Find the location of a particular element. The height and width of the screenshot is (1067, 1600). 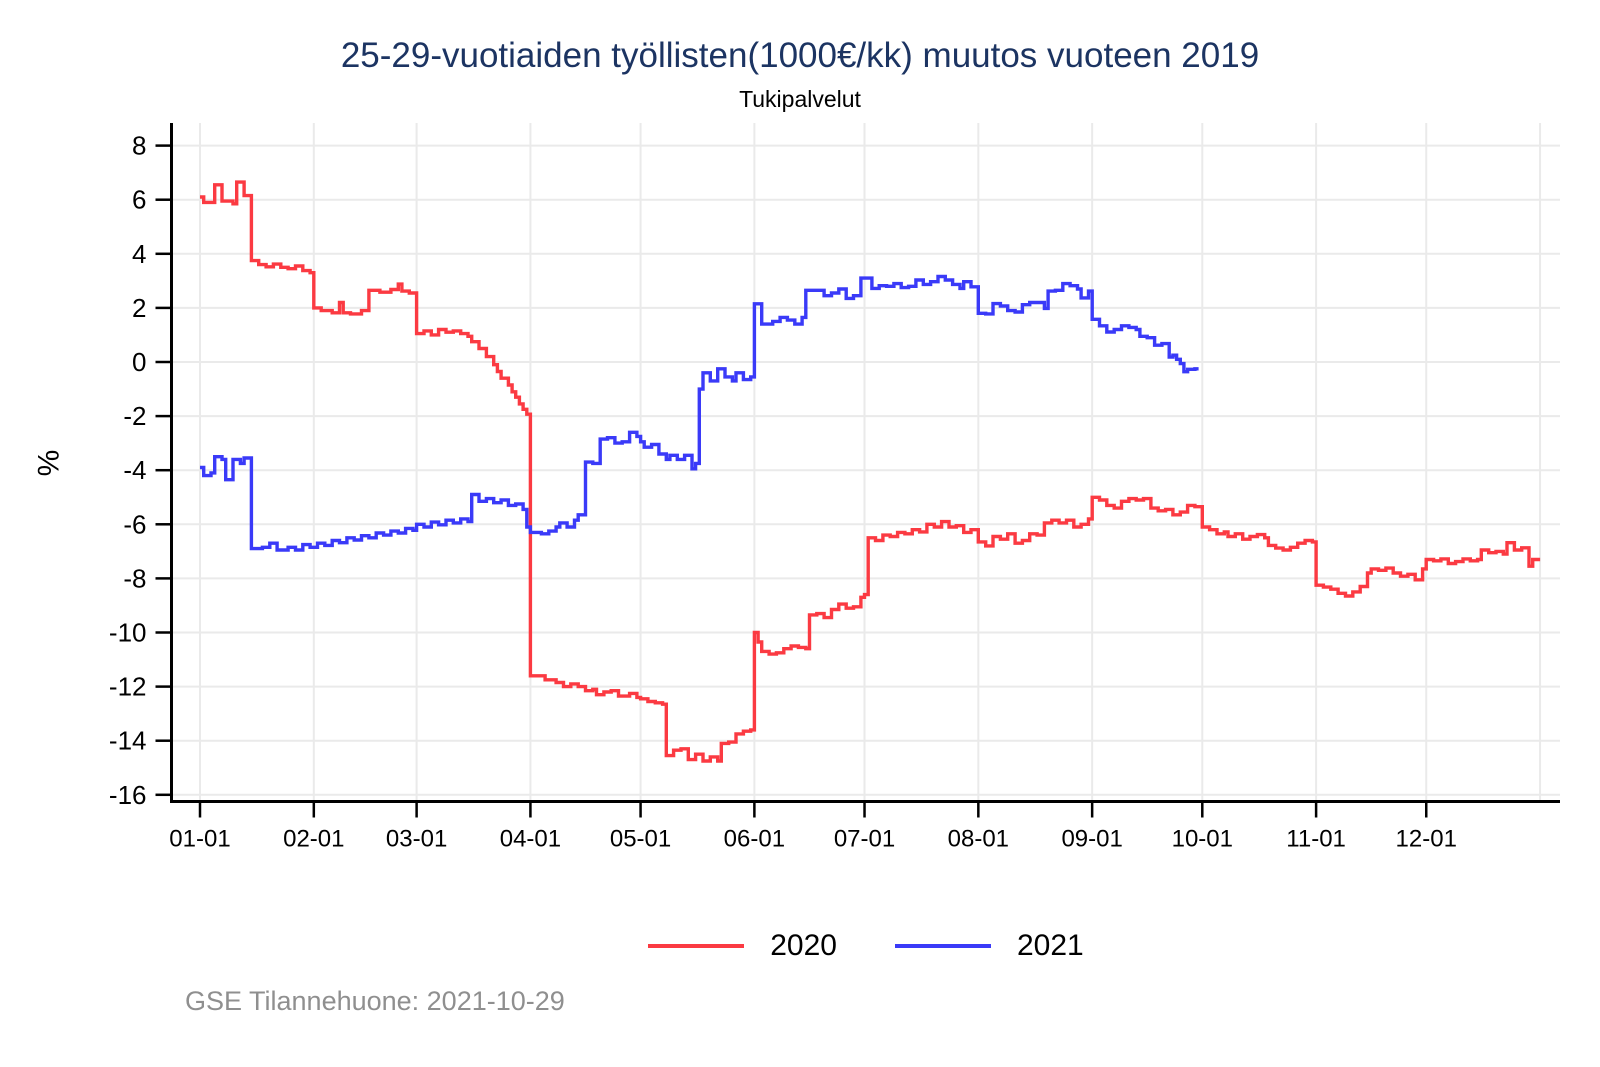

y-axis-label: % is located at coordinates (49, 463).